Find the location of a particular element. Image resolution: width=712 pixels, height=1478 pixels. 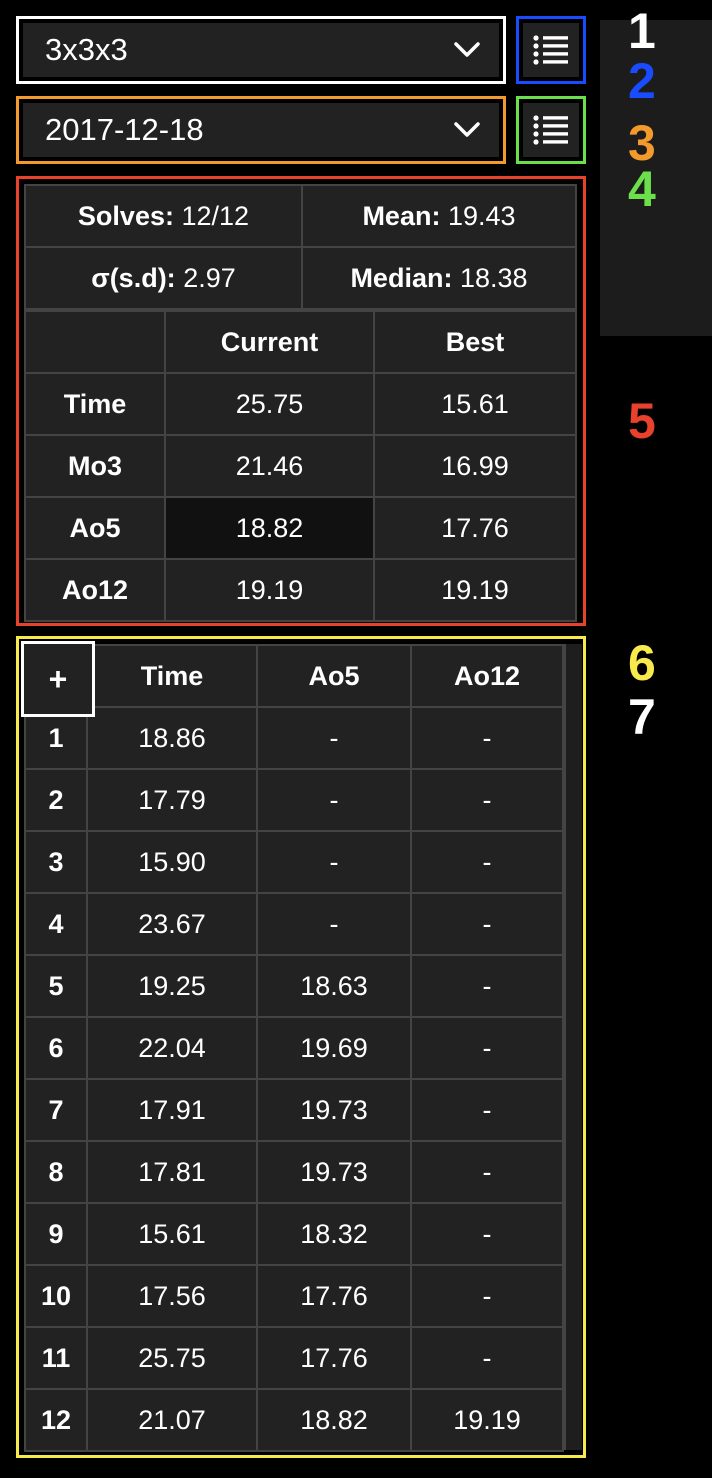

row-label: Ao12 is located at coordinates (95, 590).